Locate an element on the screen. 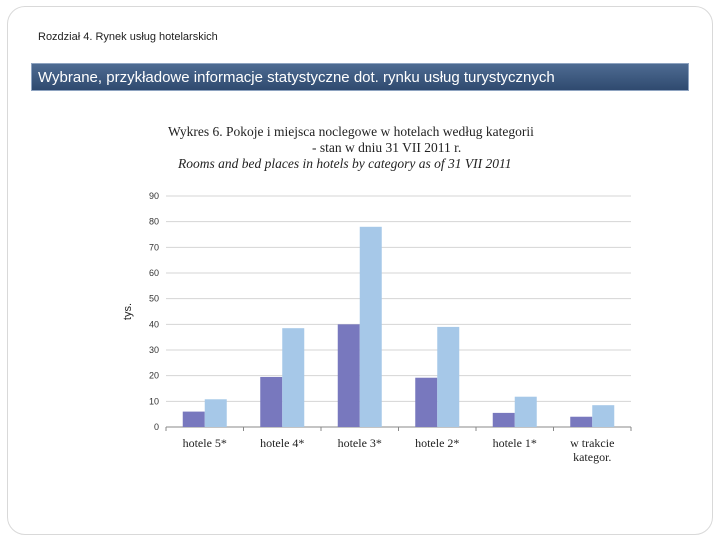 This screenshot has height=540, width=720. y-tick-label: 80 is located at coordinates (154, 222).